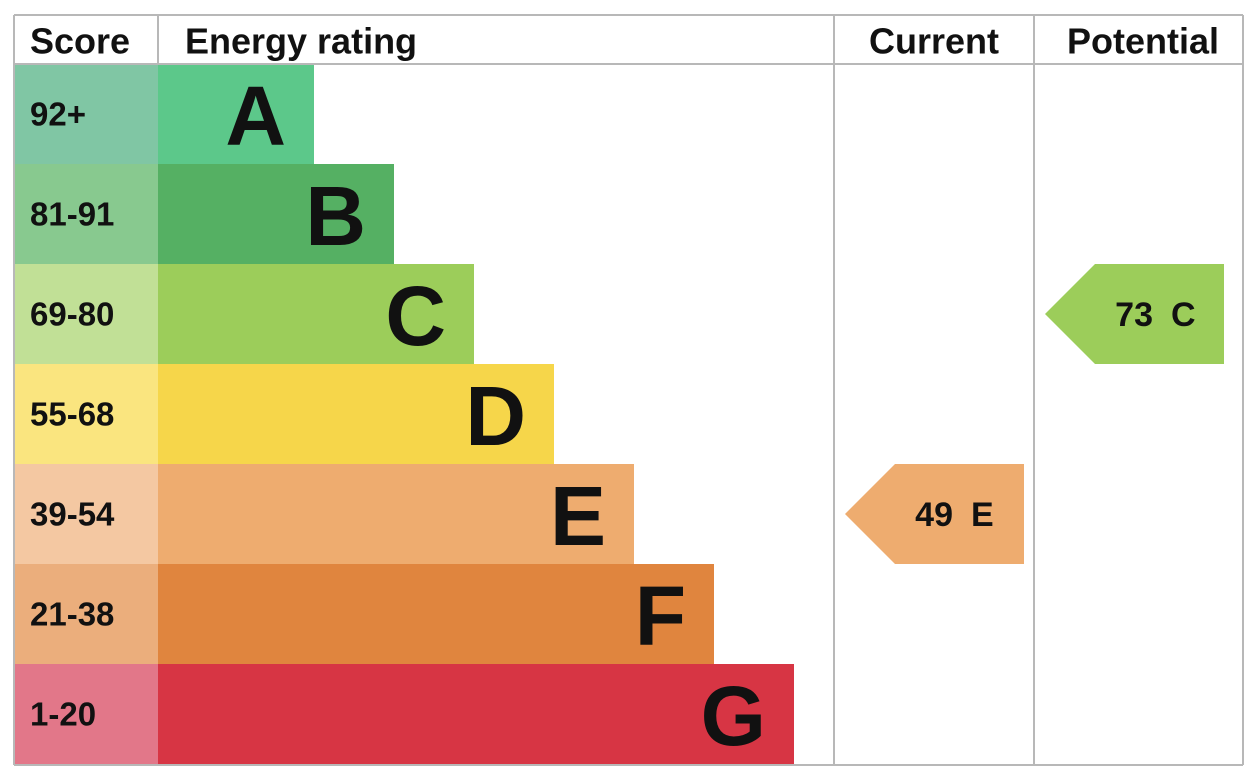 This screenshot has height=782, width=1260. What do you see at coordinates (982, 515) in the screenshot?
I see `current-rating: E` at bounding box center [982, 515].